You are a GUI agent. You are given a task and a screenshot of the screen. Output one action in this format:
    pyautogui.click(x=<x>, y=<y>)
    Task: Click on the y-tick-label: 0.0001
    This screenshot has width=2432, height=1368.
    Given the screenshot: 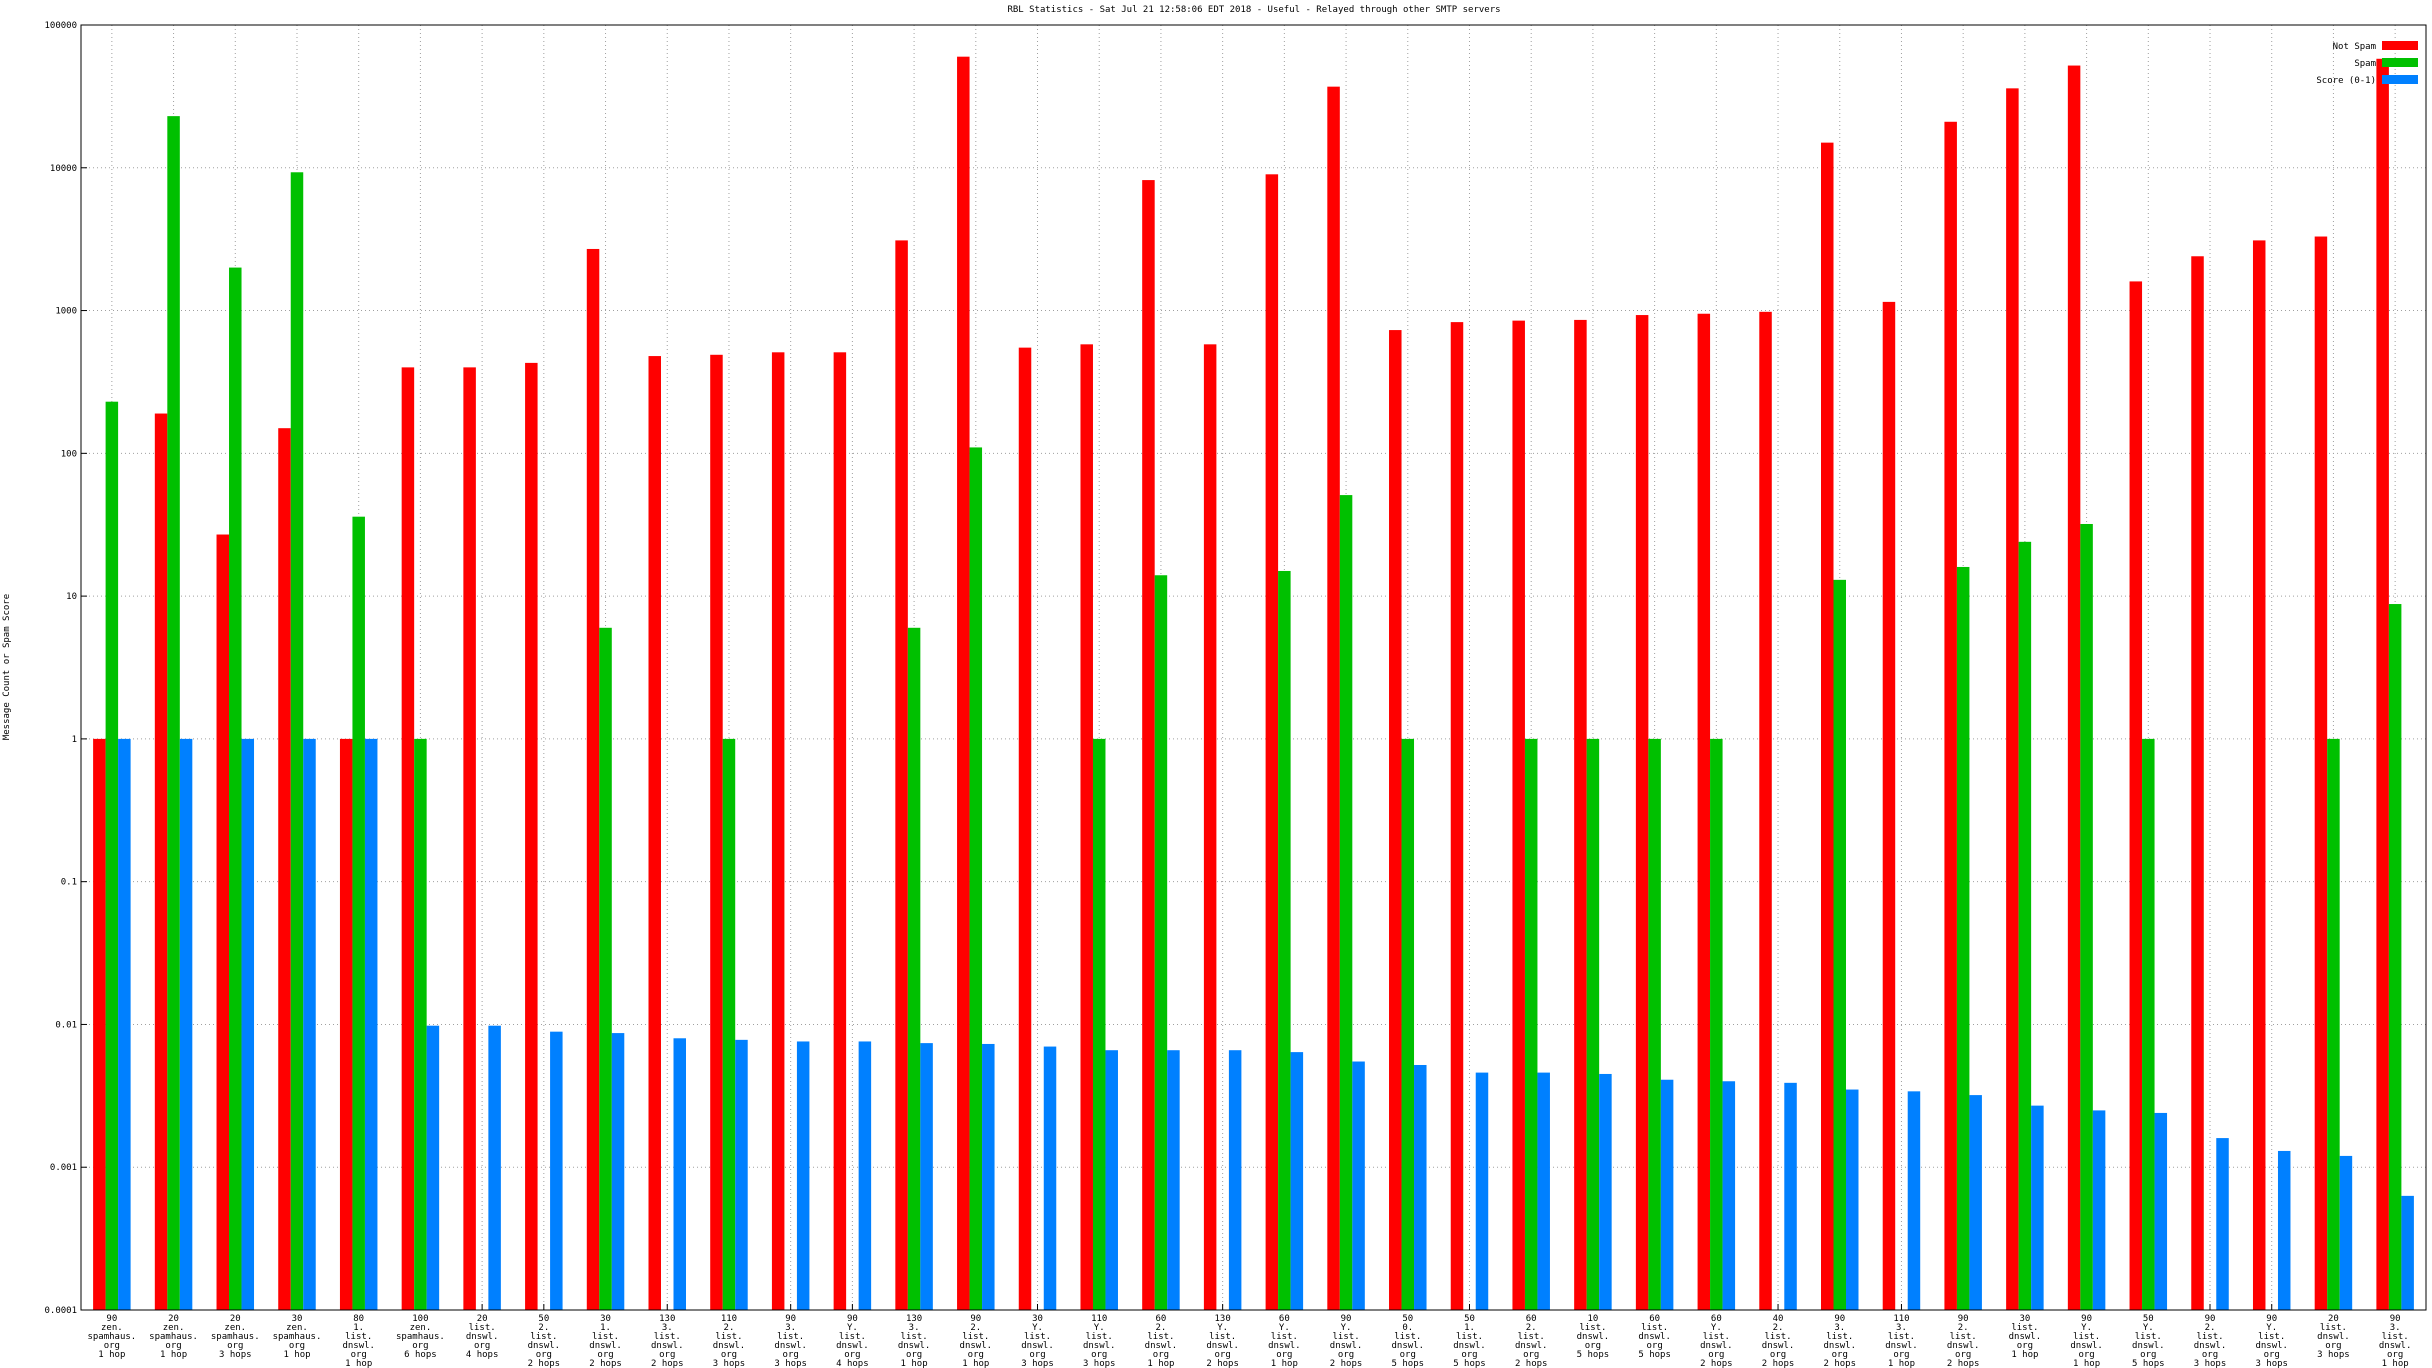 What is the action you would take?
    pyautogui.click(x=60, y=1311)
    